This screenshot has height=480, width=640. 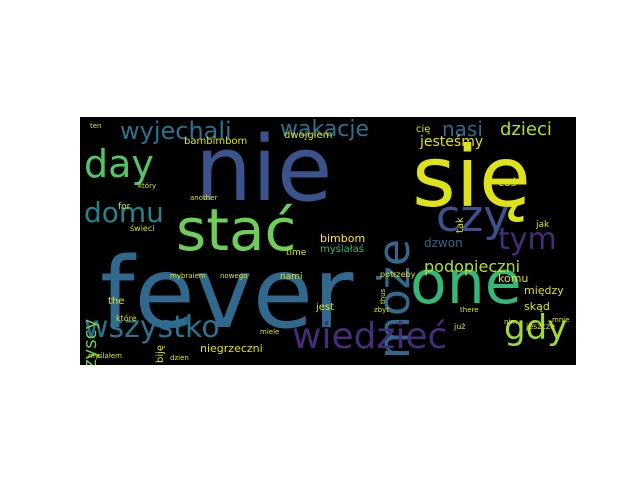 What do you see at coordinates (116, 301) in the screenshot?
I see `word: the` at bounding box center [116, 301].